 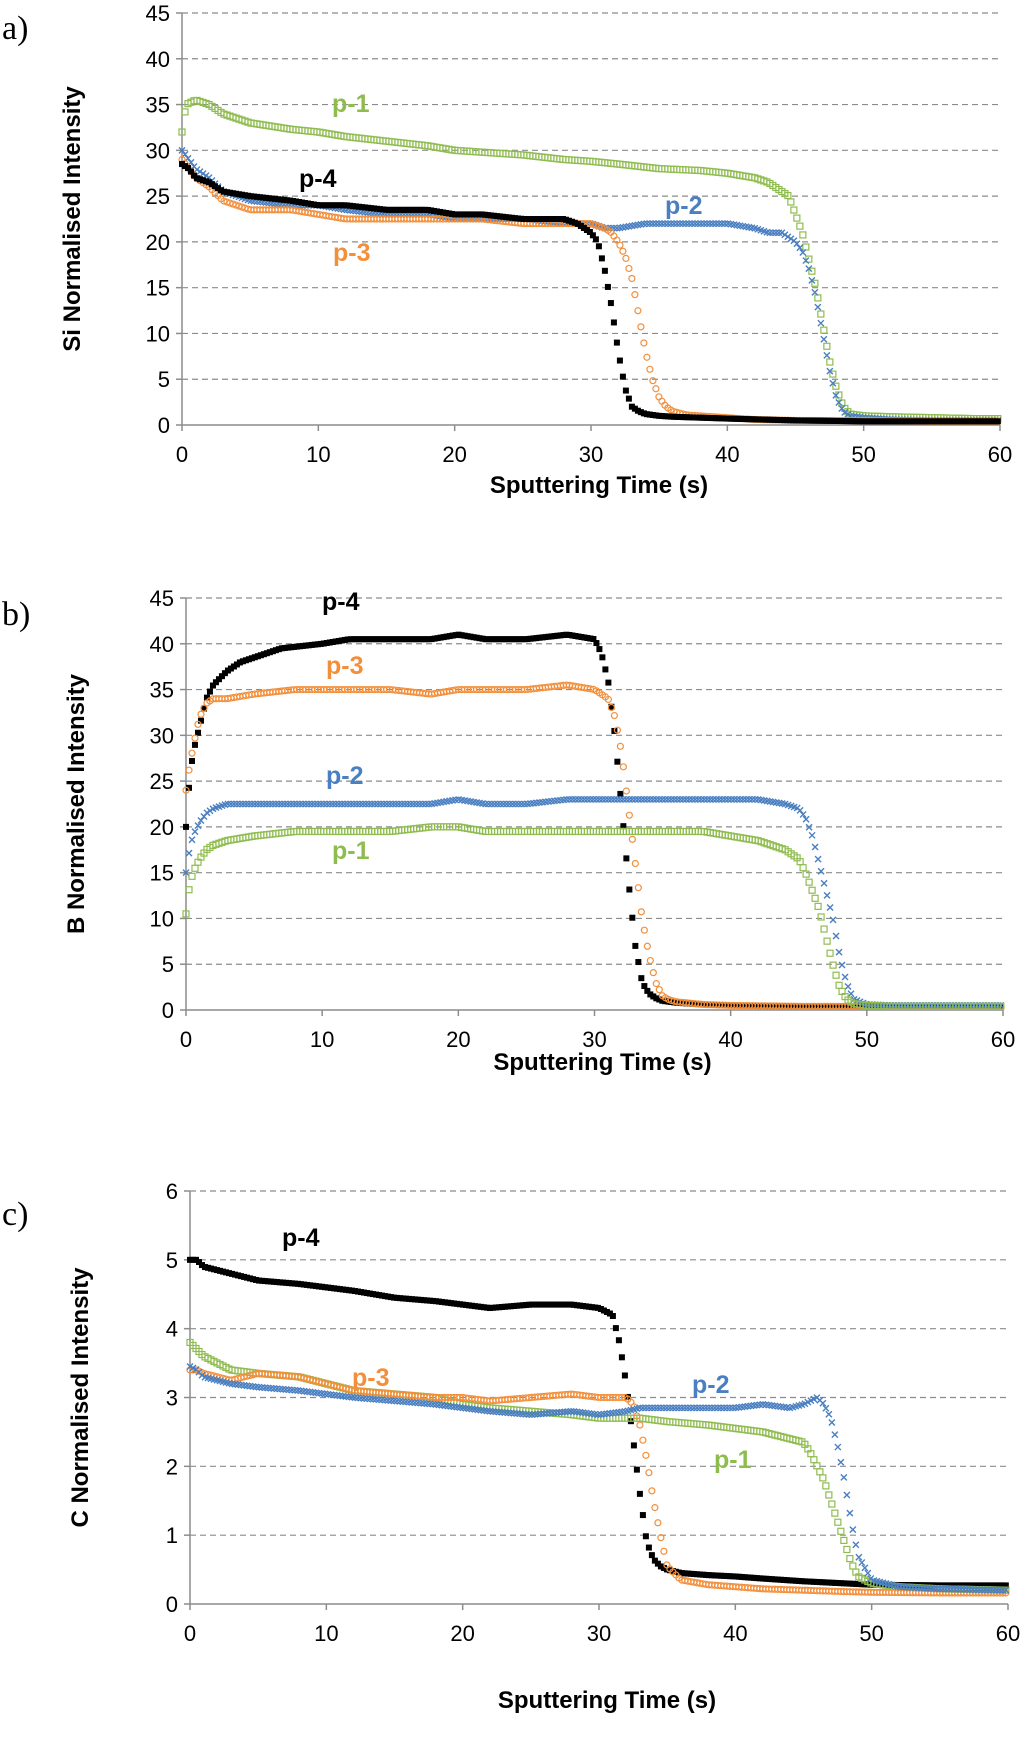 What do you see at coordinates (162, 735) in the screenshot?
I see `y-tick-label: 30` at bounding box center [162, 735].